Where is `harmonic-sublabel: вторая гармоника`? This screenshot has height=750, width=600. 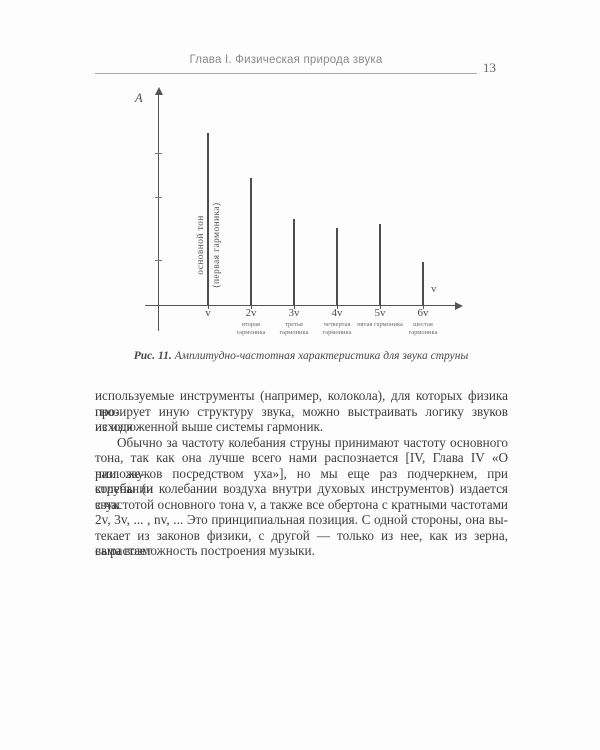 harmonic-sublabel: вторая гармоника is located at coordinates (251, 328).